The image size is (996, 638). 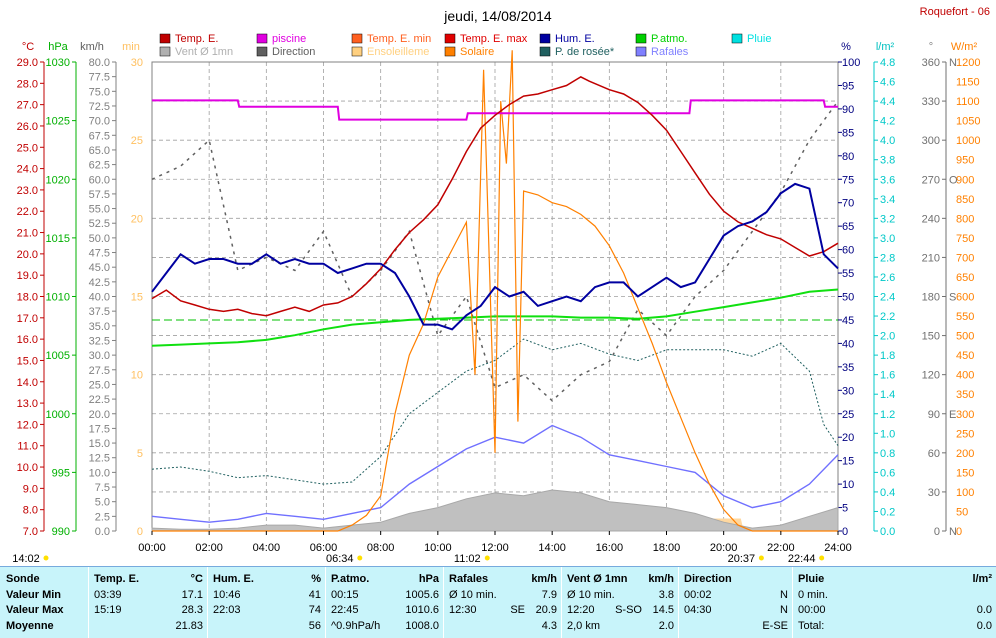 I want to click on time-marker: 11:02, so click(x=467, y=559).